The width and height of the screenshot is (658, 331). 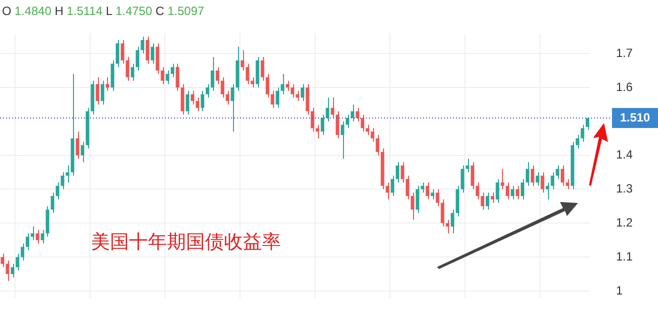 What do you see at coordinates (186, 242) in the screenshot?
I see `annotation: 美国十年期国债收益率` at bounding box center [186, 242].